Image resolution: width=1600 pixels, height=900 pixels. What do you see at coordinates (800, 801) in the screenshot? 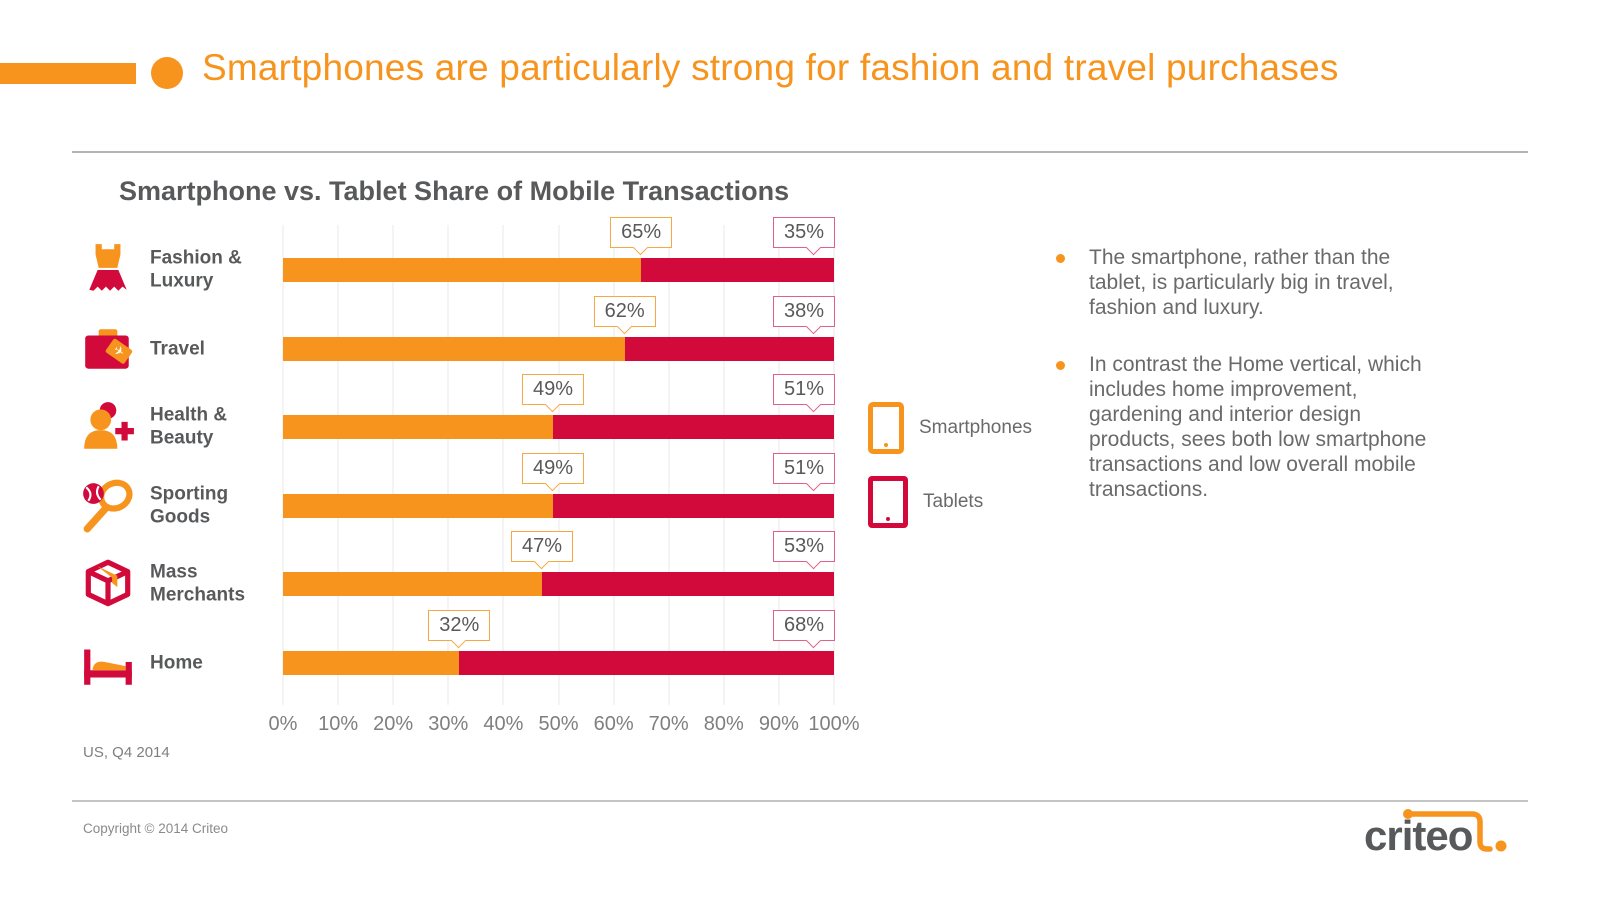
I see `bottom-divider` at bounding box center [800, 801].